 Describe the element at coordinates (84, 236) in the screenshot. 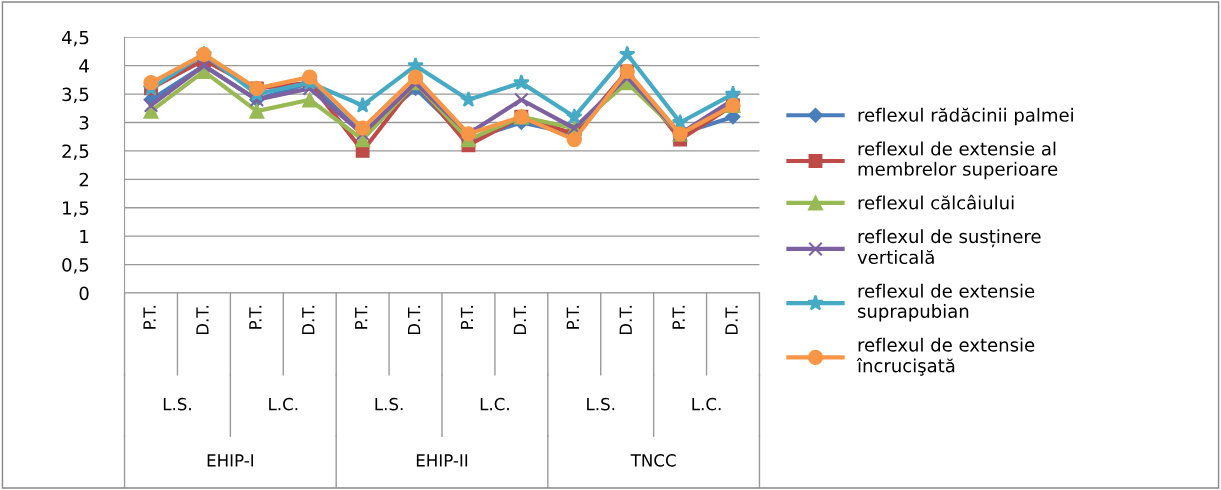

I see `y-tick-label: 1` at that location.